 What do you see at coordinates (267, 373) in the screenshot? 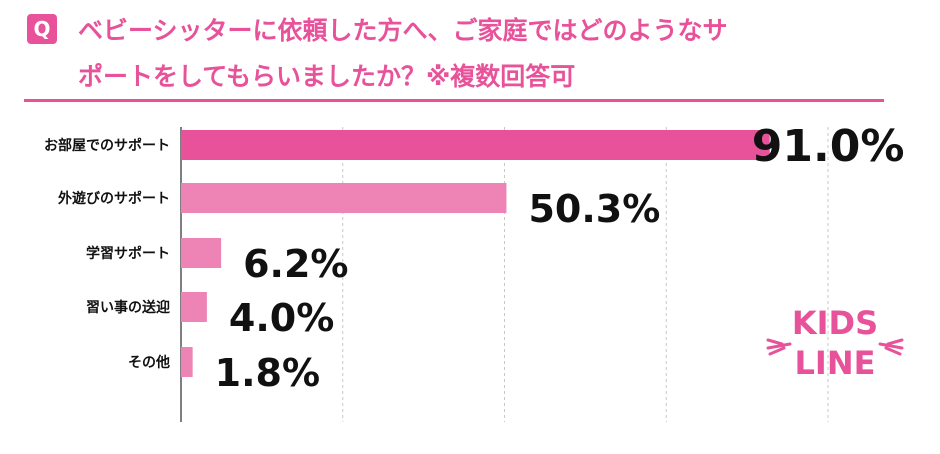
I see `data-label: 1.8%` at bounding box center [267, 373].